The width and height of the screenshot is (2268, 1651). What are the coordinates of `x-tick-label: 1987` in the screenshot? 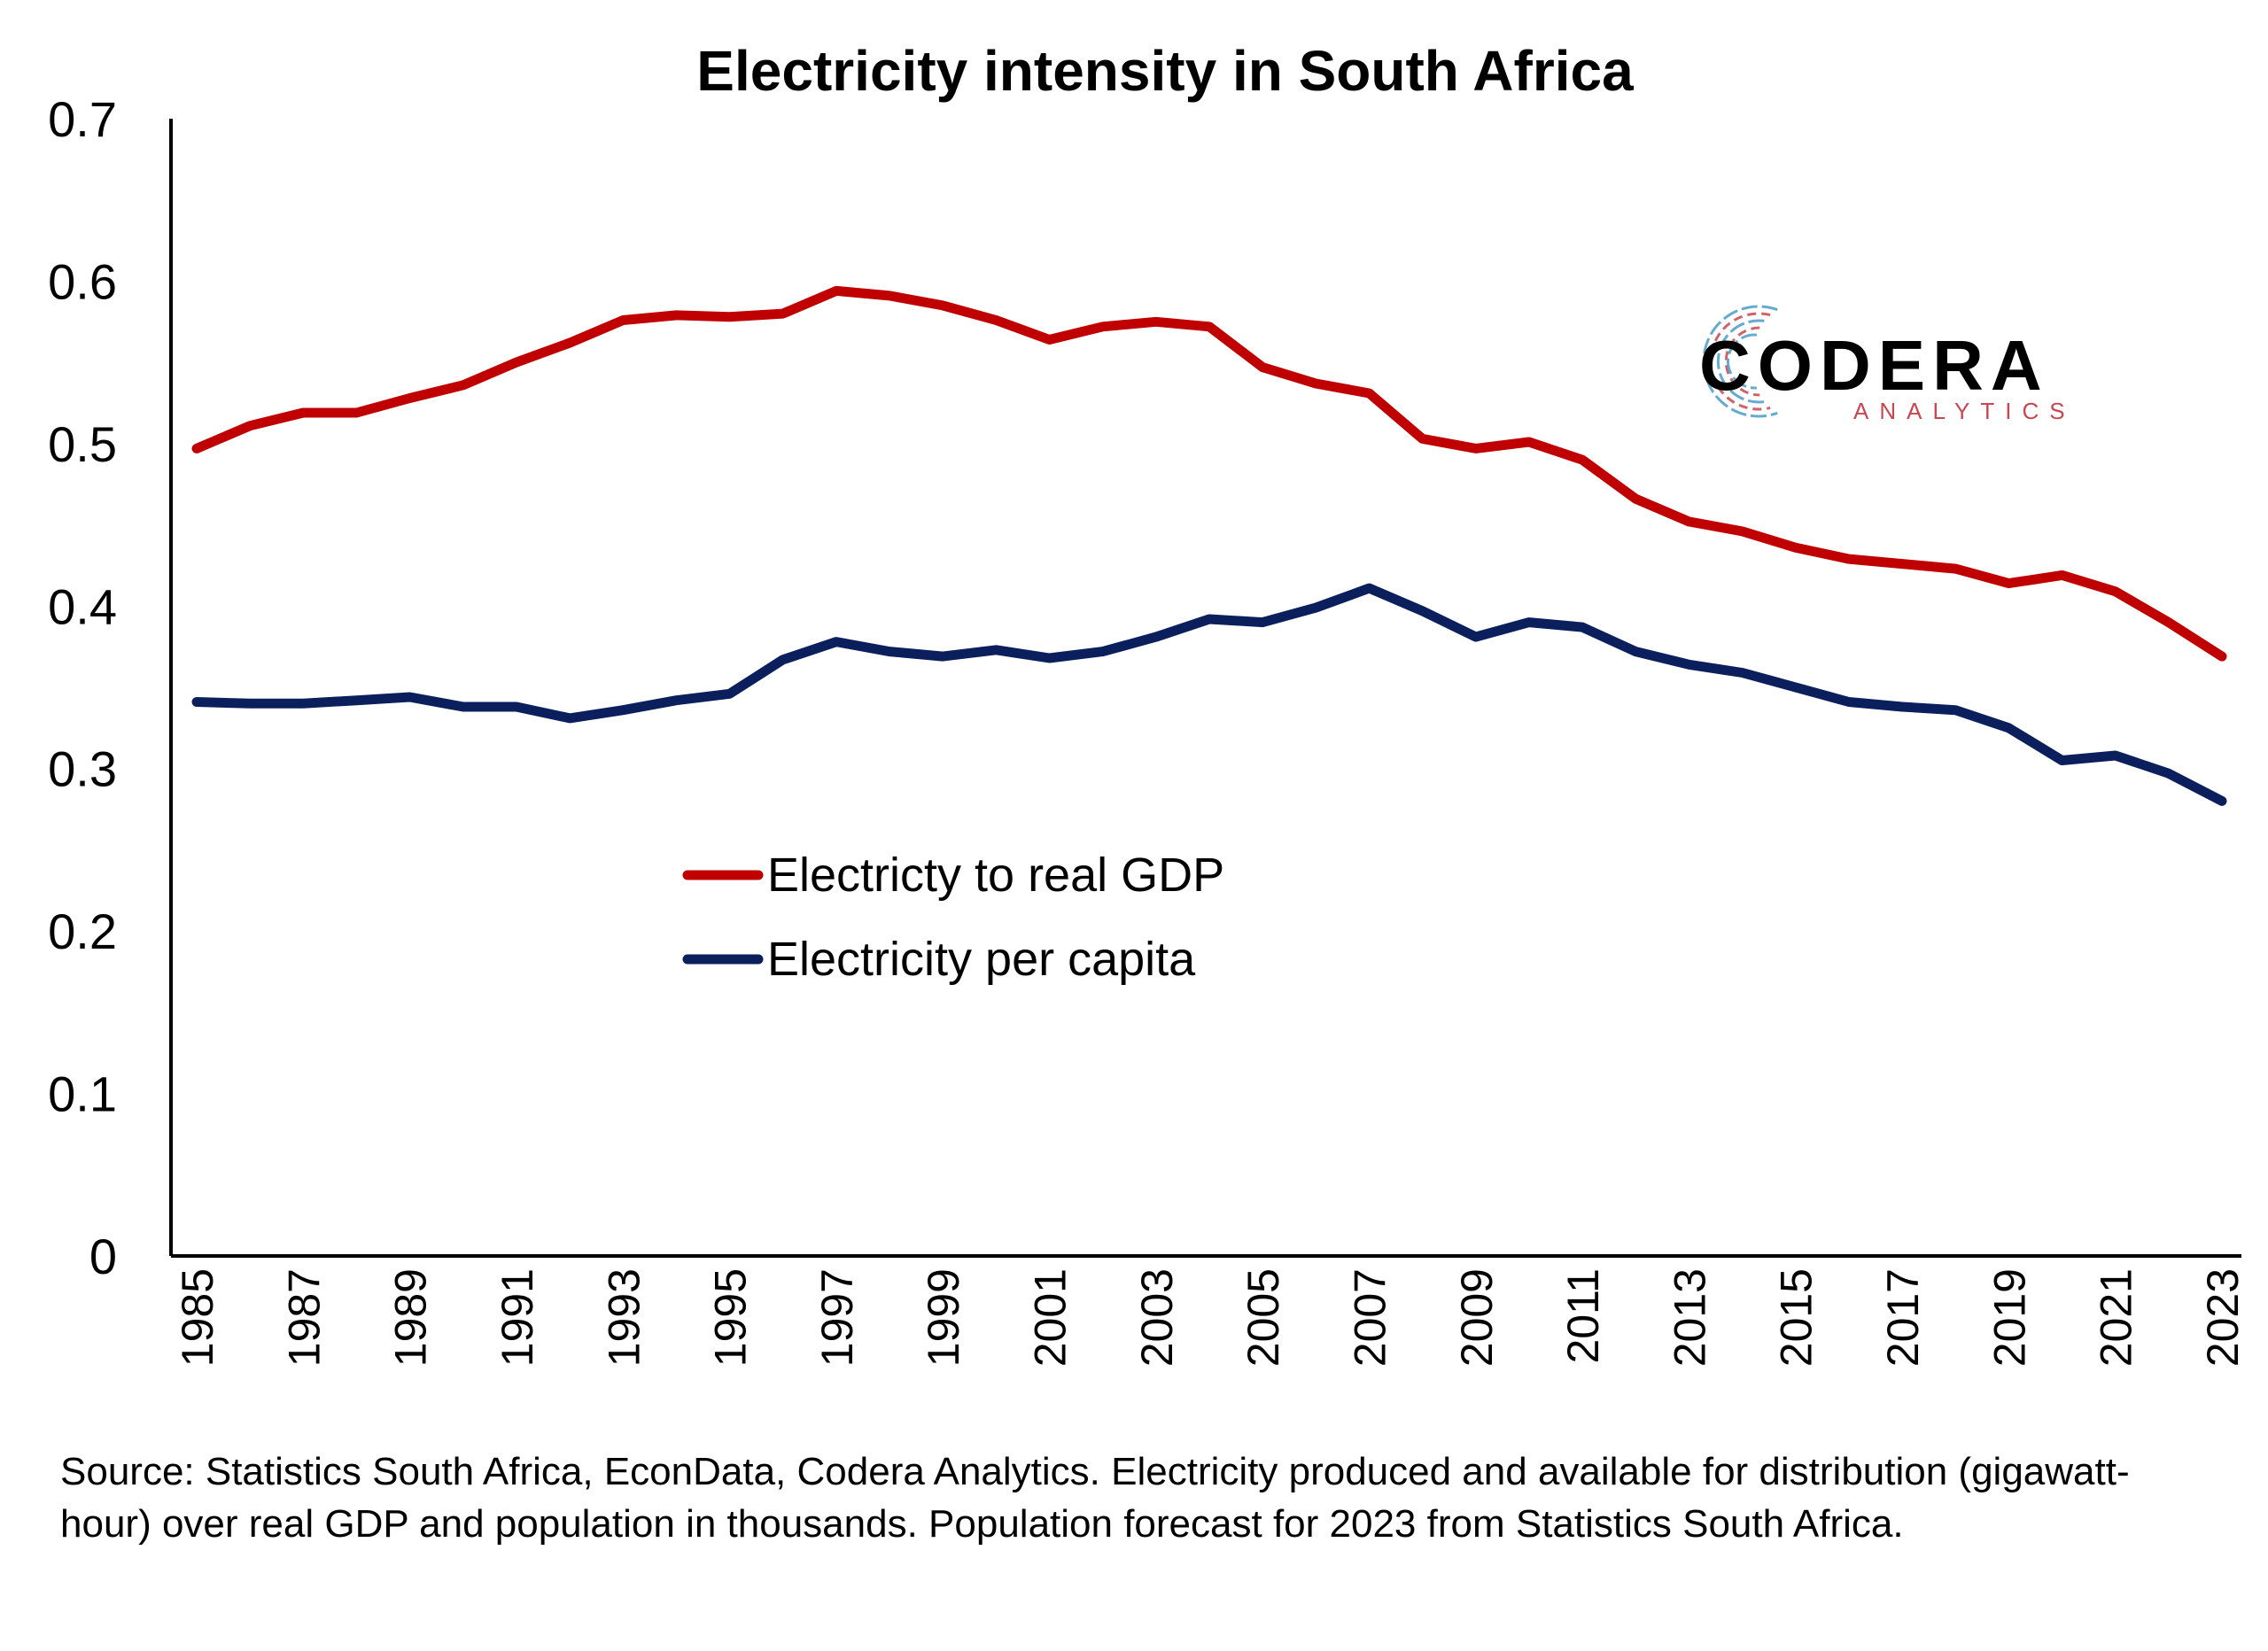 It's located at (304, 1317).